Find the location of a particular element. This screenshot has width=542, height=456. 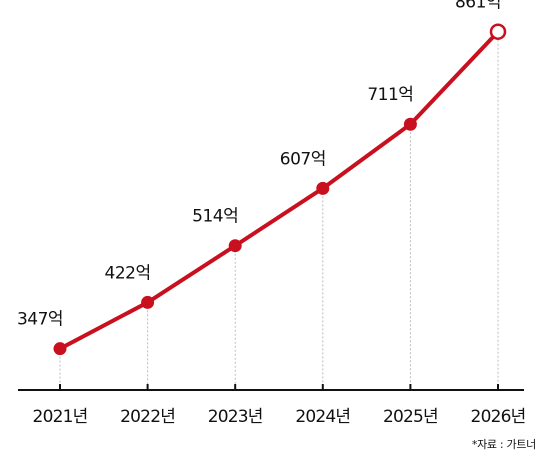

data-label: 861억 is located at coordinates (478, 6).